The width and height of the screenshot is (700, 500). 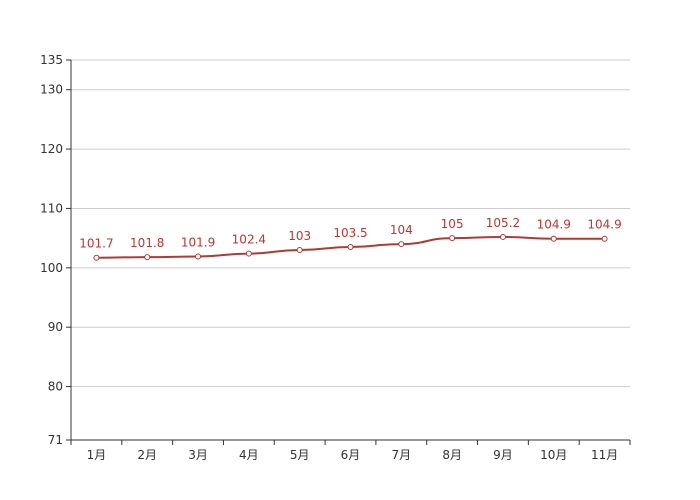 What do you see at coordinates (96, 244) in the screenshot?
I see `data-label: 101.7` at bounding box center [96, 244].